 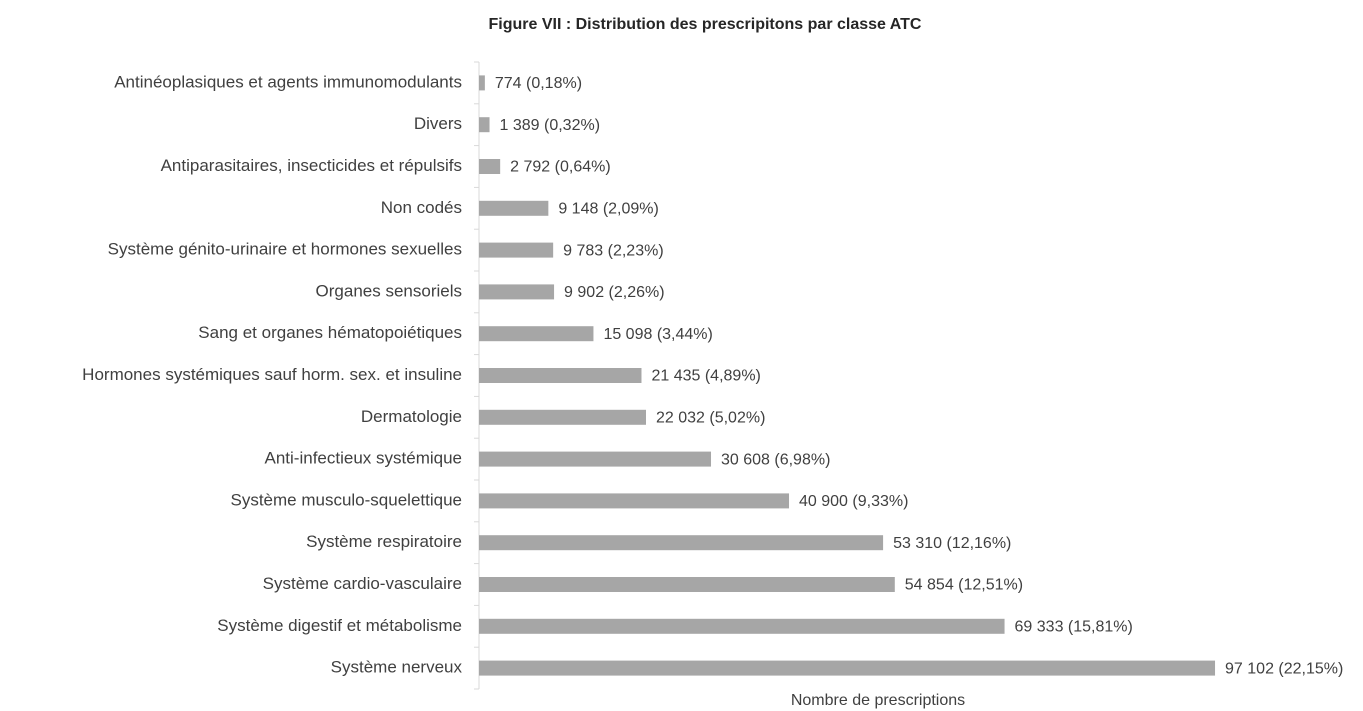 I want to click on value-label: 22 032 (5,02%), so click(x=710, y=418).